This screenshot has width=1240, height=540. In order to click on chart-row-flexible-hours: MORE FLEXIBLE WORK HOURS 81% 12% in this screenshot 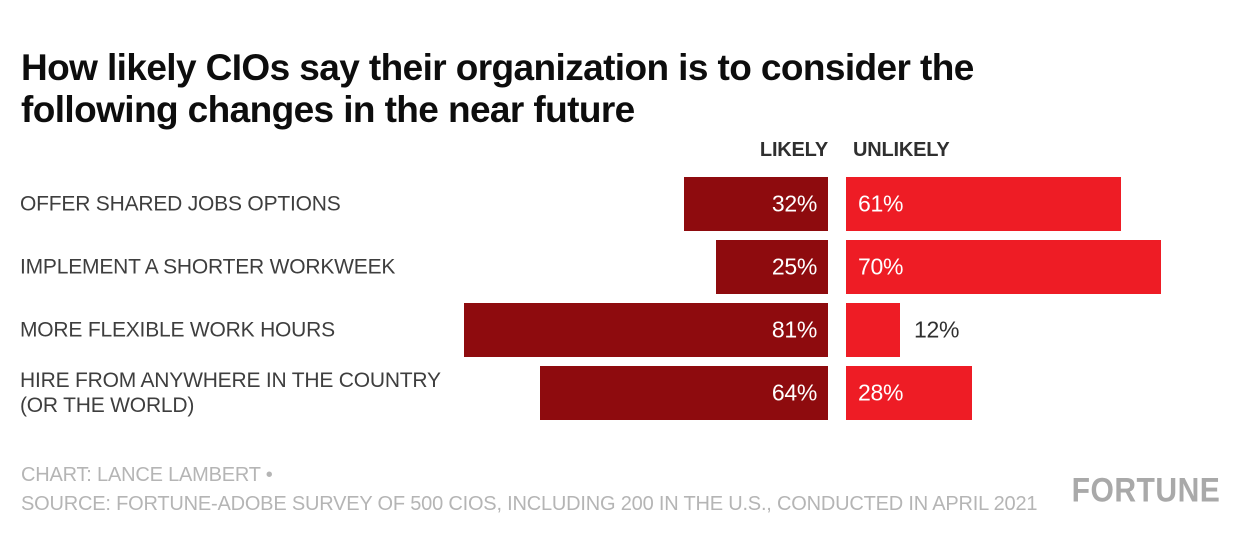, I will do `click(620, 330)`.